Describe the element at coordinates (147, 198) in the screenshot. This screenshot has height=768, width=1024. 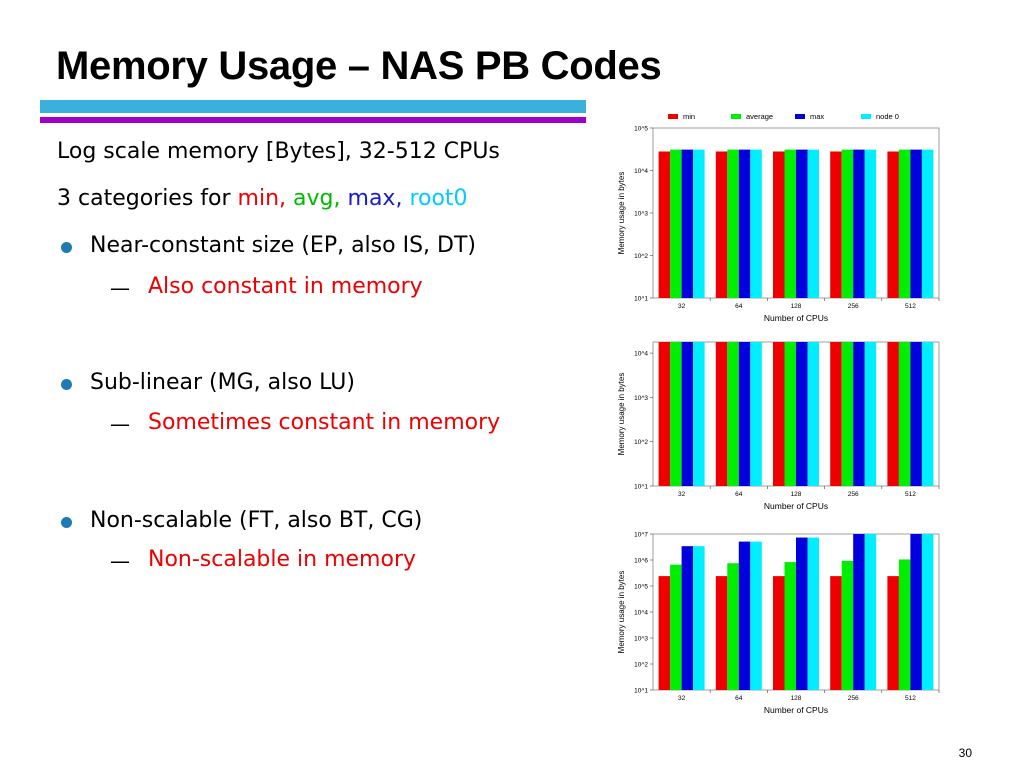
I see `categories-prefix: 3 categories for` at that location.